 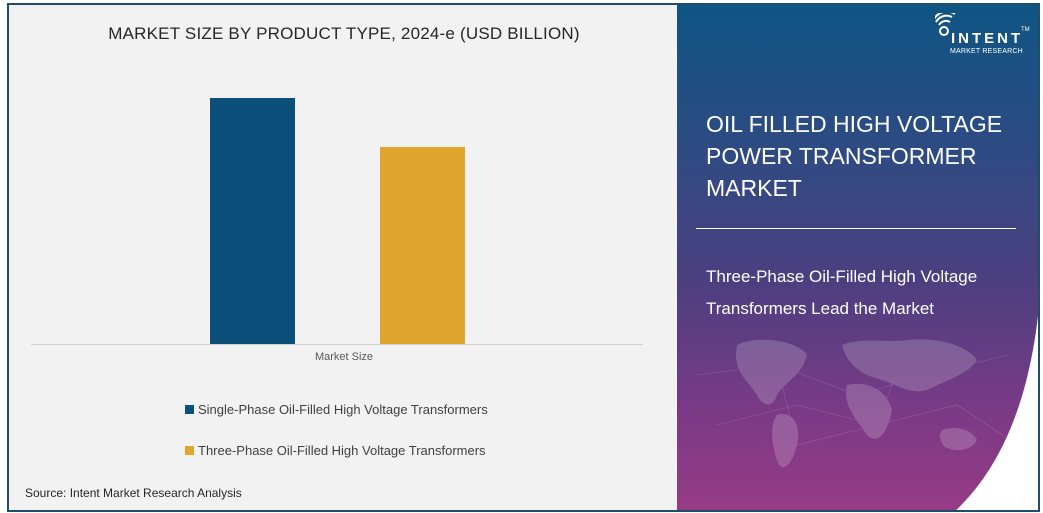 I want to click on logo-trademark: TM, so click(x=1025, y=30).